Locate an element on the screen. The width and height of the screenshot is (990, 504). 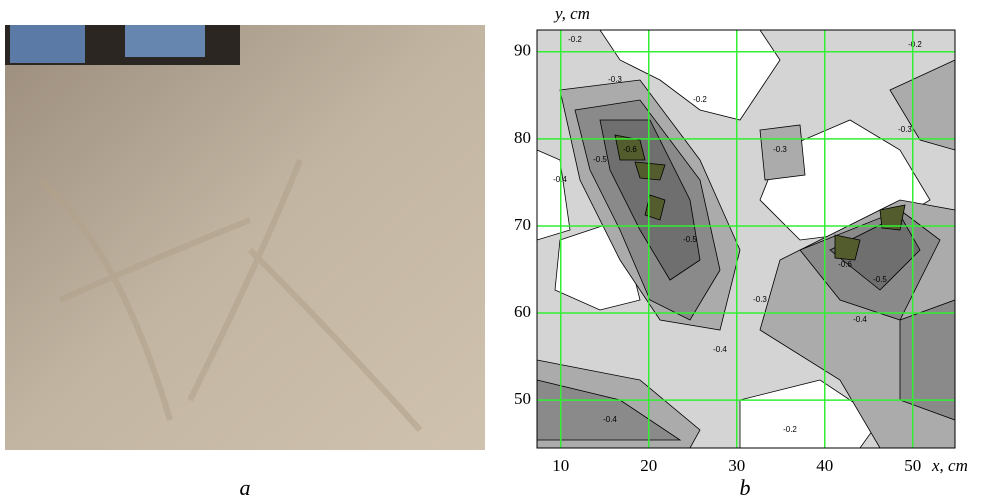
y-tick-label: 80 is located at coordinates (522, 137).